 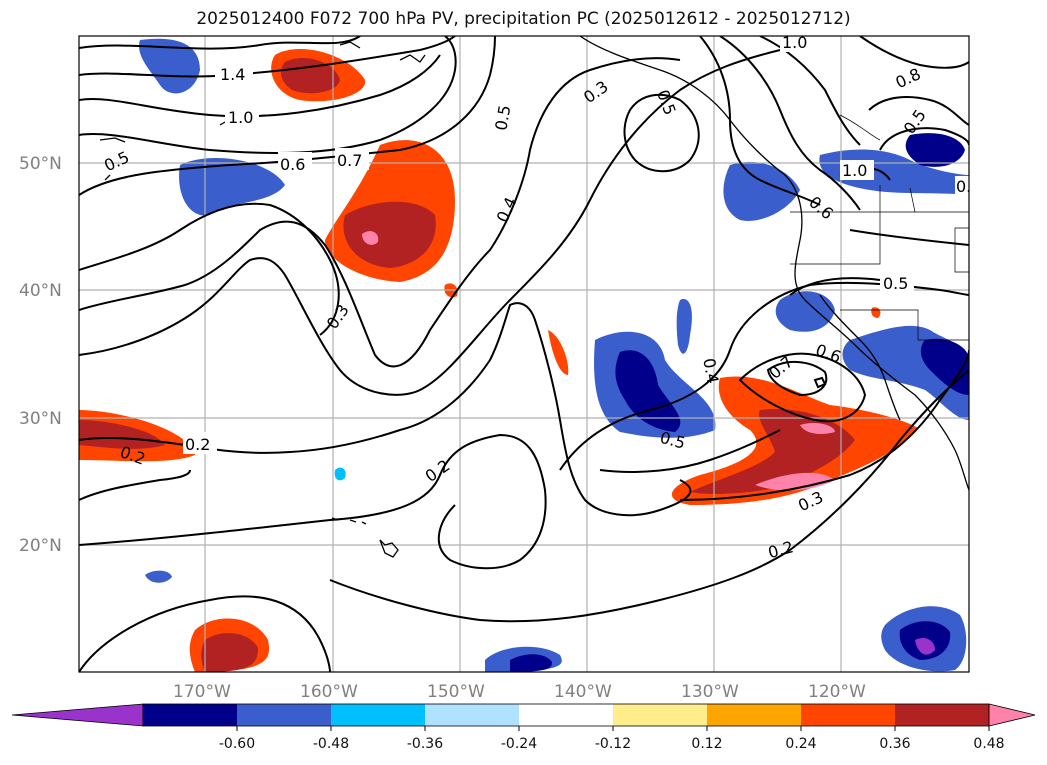 What do you see at coordinates (77, 715) in the screenshot?
I see `colorbar-extend-low` at bounding box center [77, 715].